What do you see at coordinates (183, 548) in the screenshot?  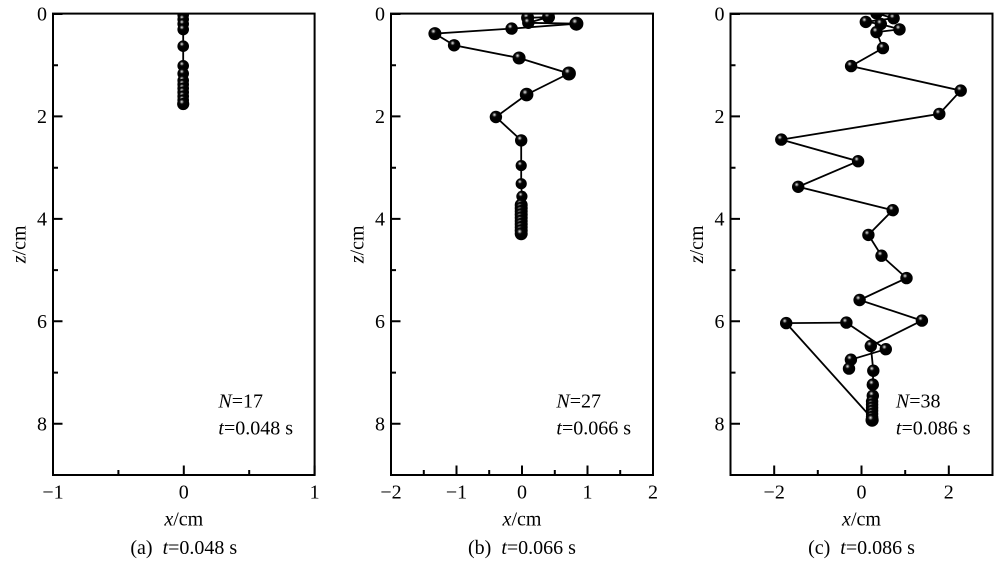 I see `svg-text: (a) t=0.048 s` at bounding box center [183, 548].